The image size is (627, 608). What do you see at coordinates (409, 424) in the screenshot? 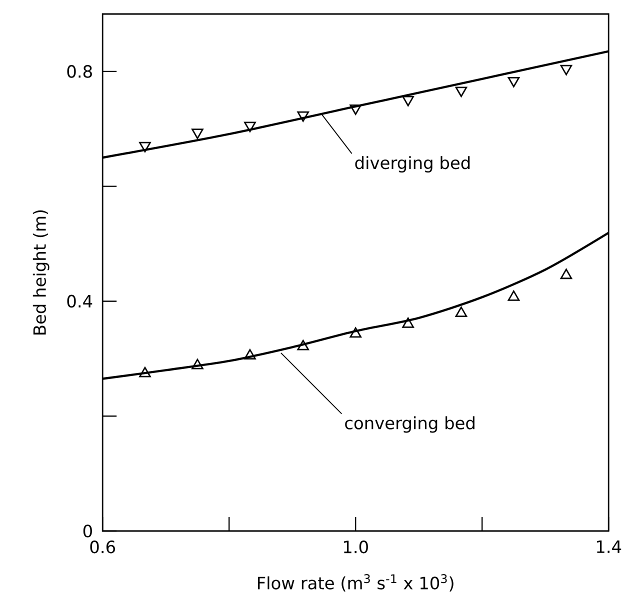
I see `annotation: converging bed` at bounding box center [409, 424].